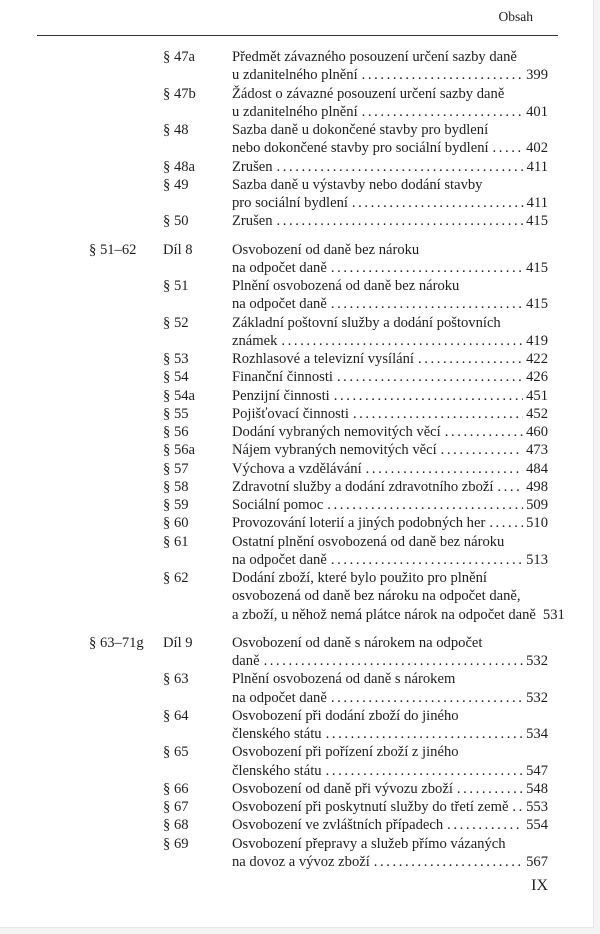 Image resolution: width=600 pixels, height=934 pixels. I want to click on title-text: Pojišťovací činnosti, so click(290, 413).